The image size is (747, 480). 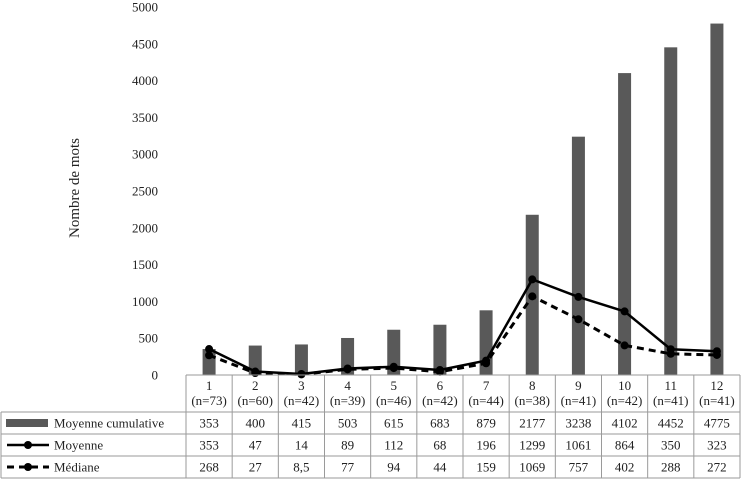 I want to click on x-tick-count: (n=60), so click(x=256, y=400).